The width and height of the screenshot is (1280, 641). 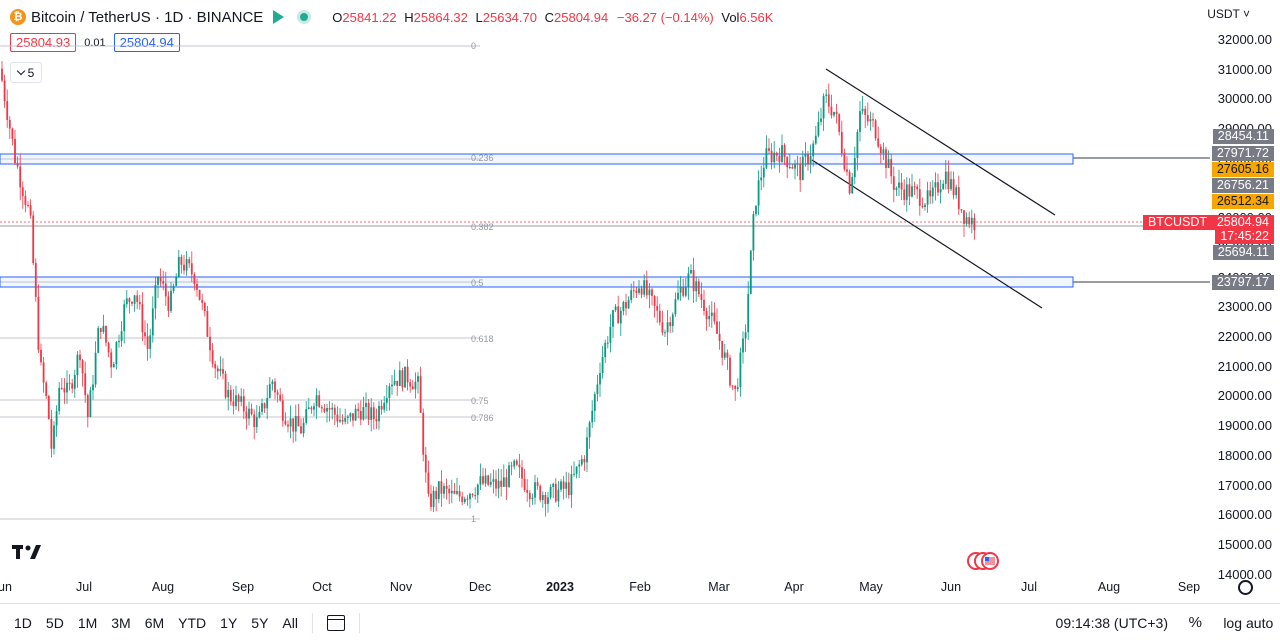 What do you see at coordinates (54, 622) in the screenshot?
I see `range-button-5d: 5D` at bounding box center [54, 622].